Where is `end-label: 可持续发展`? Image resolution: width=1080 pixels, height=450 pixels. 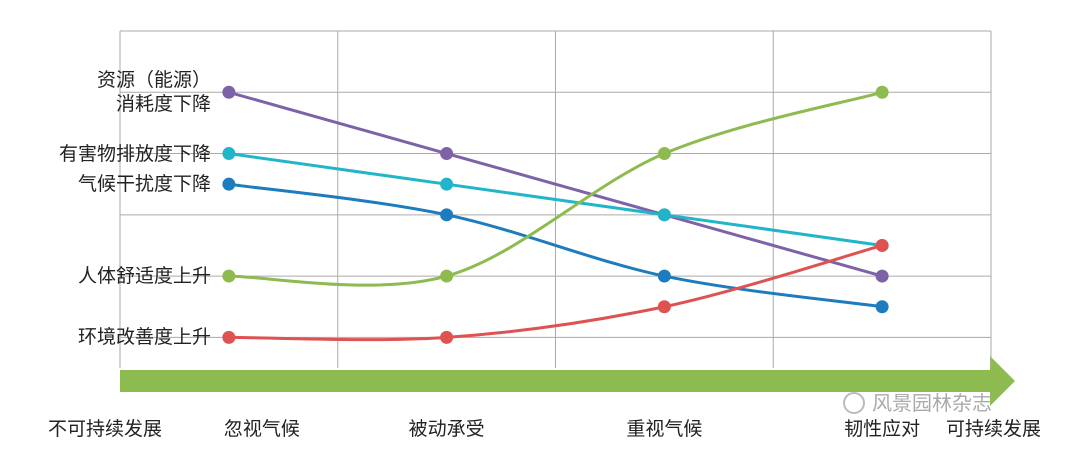
end-label: 可持续发展 is located at coordinates (994, 429).